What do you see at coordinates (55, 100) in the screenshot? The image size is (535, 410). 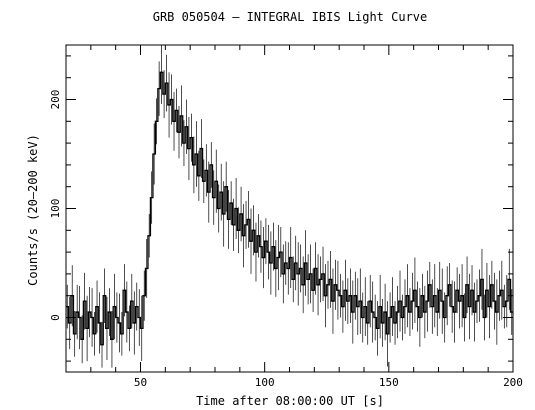 I see `y-tick-label: 200` at bounding box center [55, 100].